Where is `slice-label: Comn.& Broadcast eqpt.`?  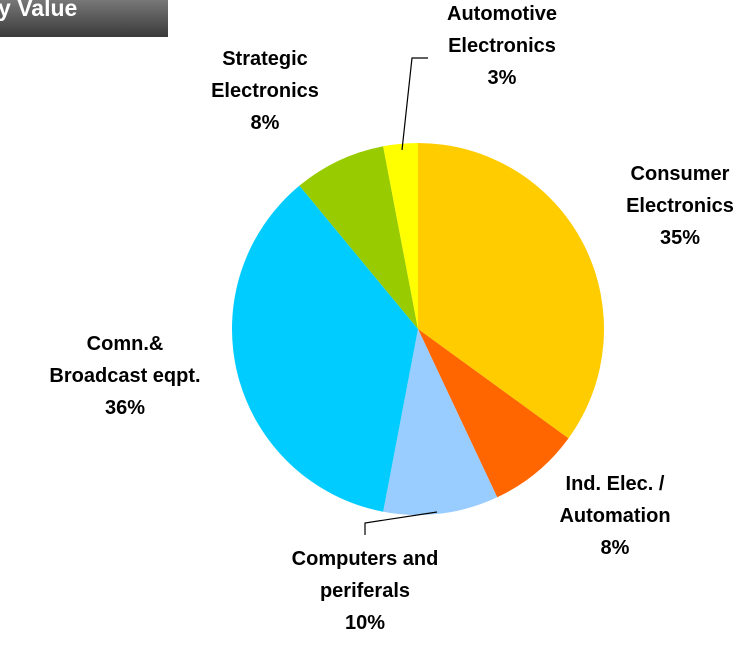
slice-label: Comn.& Broadcast eqpt. is located at coordinates (124, 360).